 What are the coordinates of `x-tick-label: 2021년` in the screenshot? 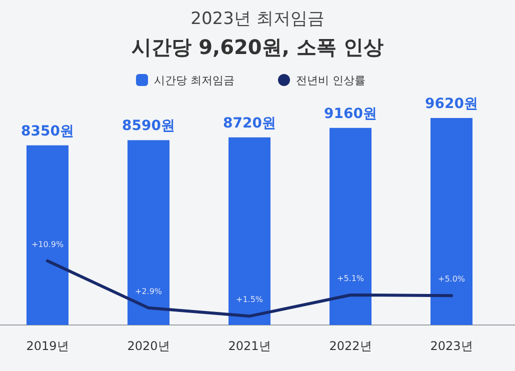 It's located at (249, 346).